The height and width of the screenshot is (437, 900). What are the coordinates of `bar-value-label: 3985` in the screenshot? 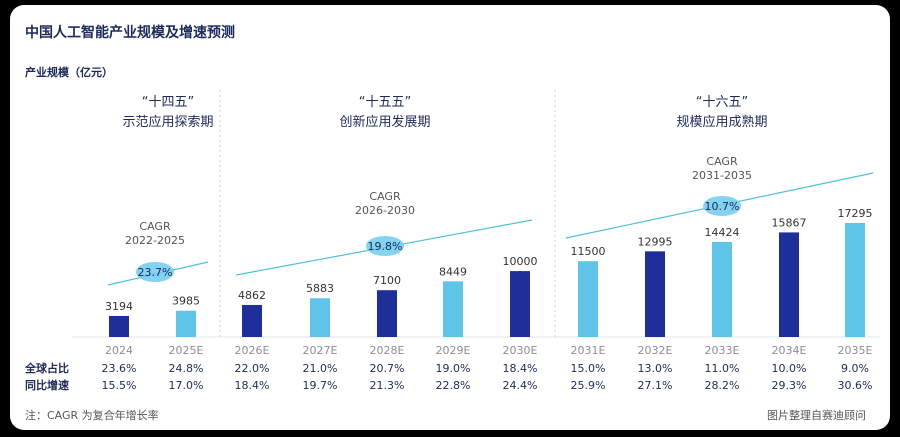 It's located at (186, 301).